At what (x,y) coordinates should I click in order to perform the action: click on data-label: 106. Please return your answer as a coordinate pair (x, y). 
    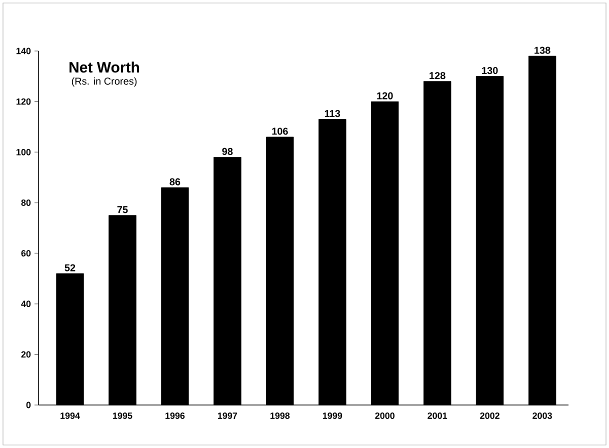
    Looking at the image, I should click on (280, 131).